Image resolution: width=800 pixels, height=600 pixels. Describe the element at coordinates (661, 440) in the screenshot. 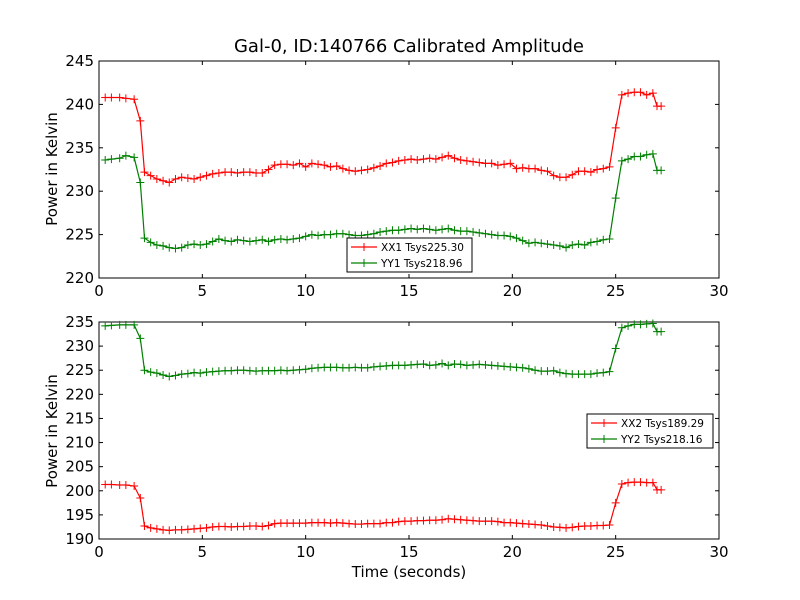

I see `legend-label: YY2 Tsys218.16` at that location.